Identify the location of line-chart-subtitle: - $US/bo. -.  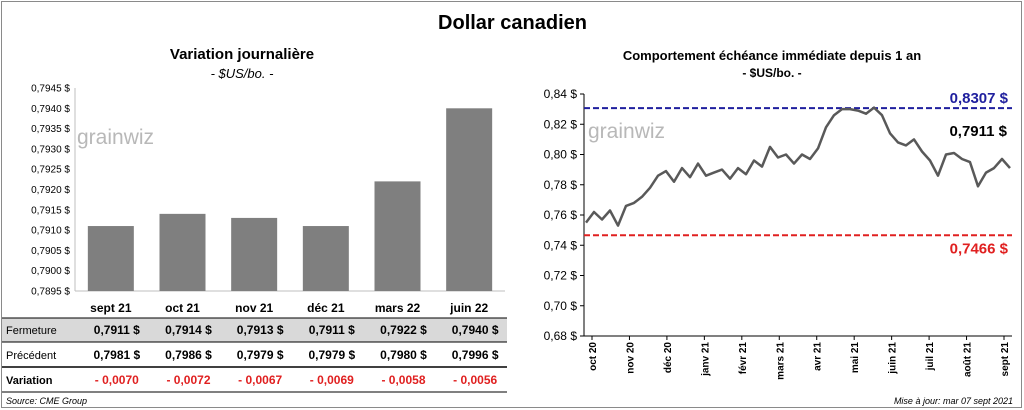
(772, 73).